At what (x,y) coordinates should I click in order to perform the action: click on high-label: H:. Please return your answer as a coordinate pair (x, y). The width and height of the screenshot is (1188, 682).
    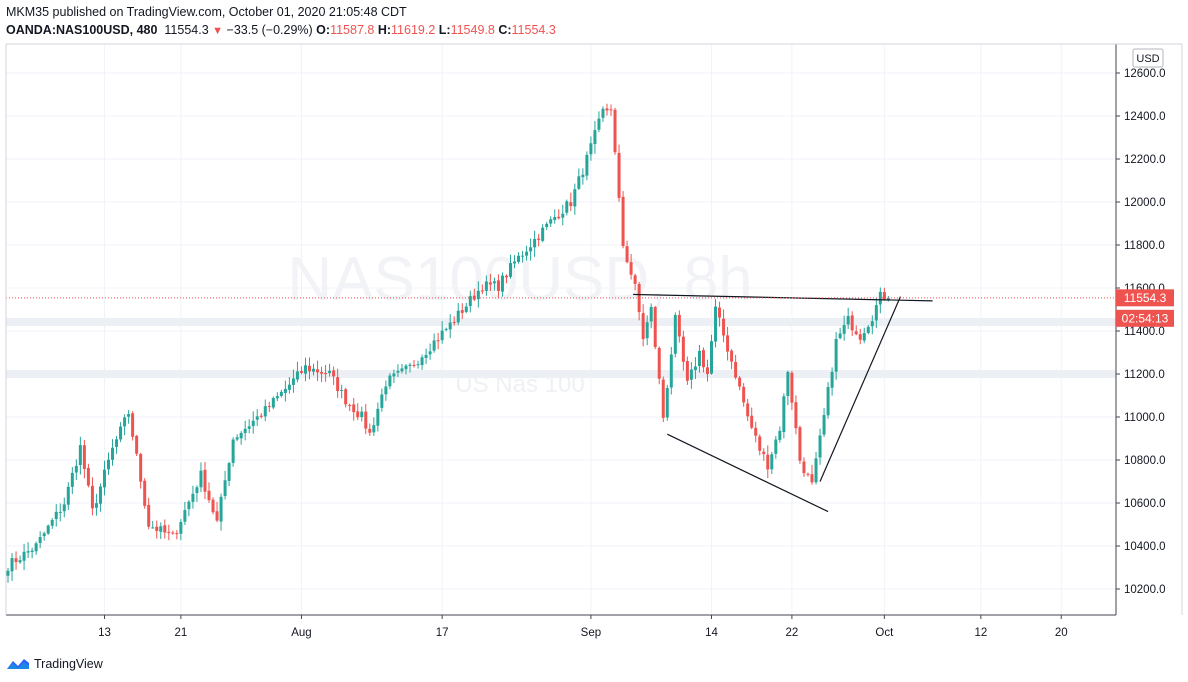
    Looking at the image, I should click on (384, 30).